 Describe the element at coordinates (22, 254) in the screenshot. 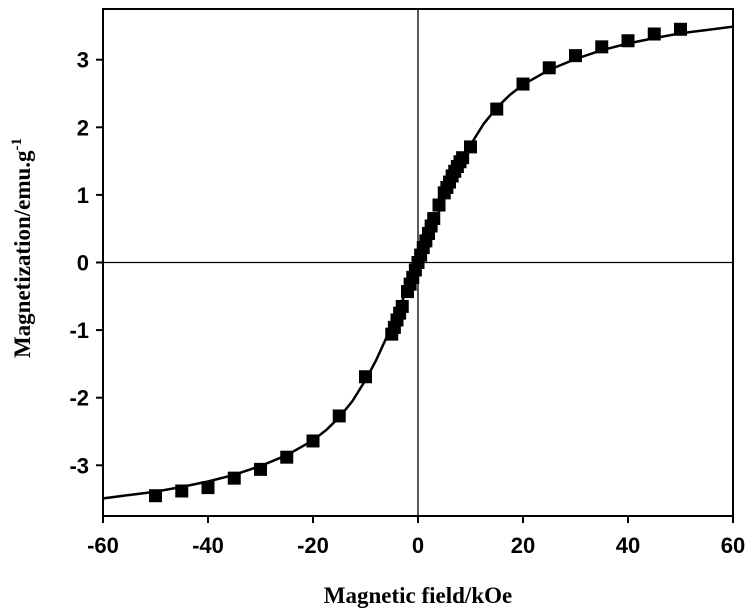

I see `y-axis-title-main: Magnetization/emu.g` at that location.